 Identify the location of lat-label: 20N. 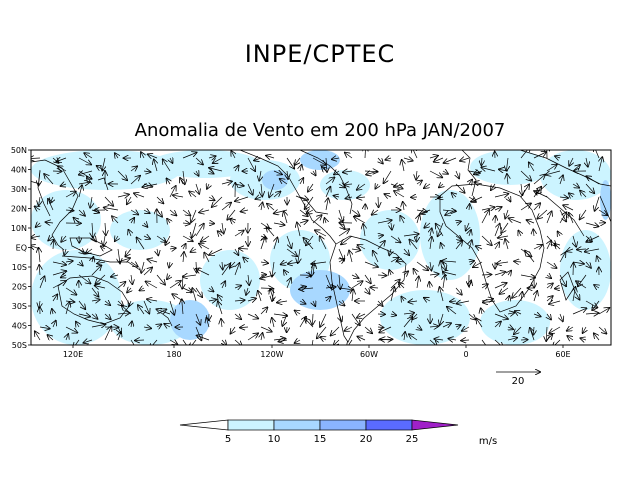
(19, 209).